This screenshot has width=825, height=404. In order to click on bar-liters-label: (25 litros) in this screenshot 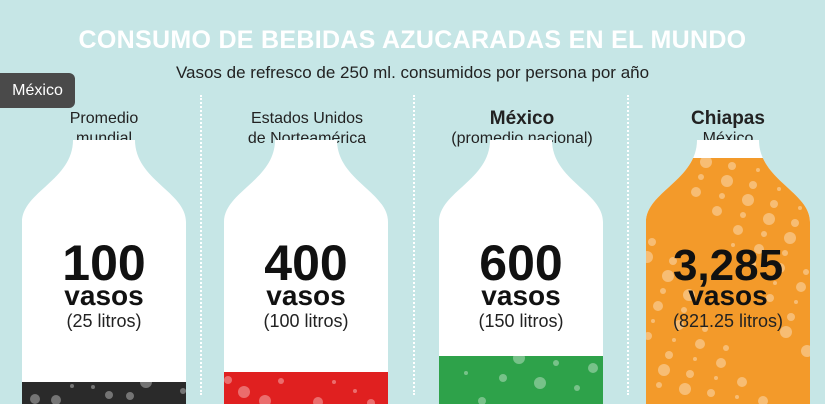, I will do `click(103, 321)`.